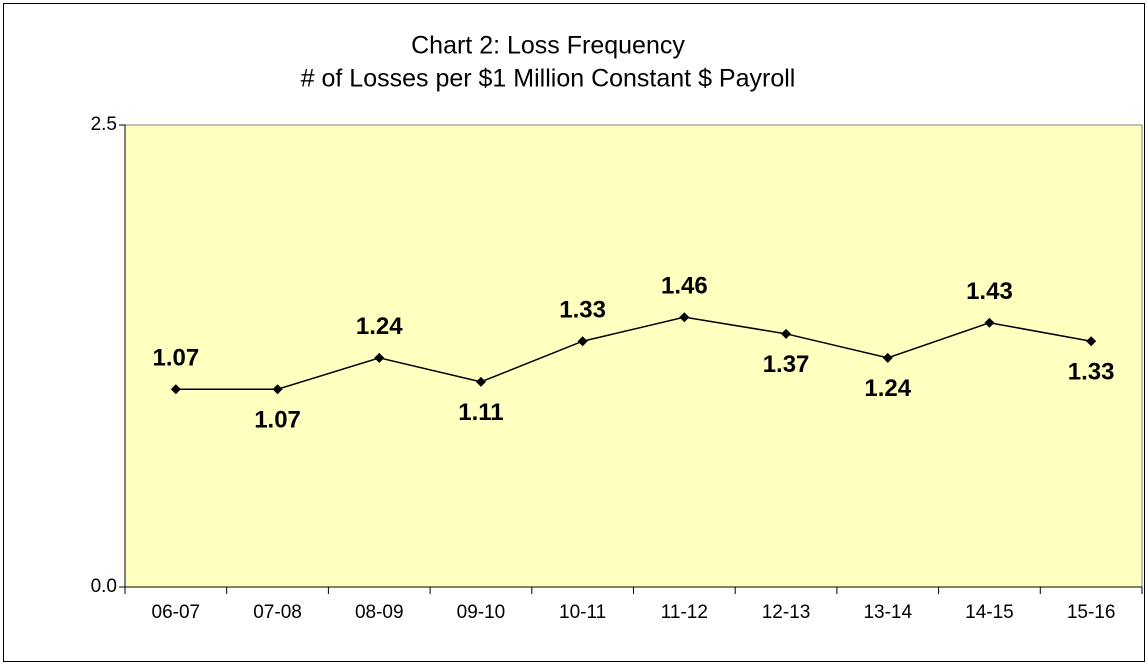 The width and height of the screenshot is (1148, 670). Describe the element at coordinates (379, 612) in the screenshot. I see `x-tick-label: 08-09` at that location.